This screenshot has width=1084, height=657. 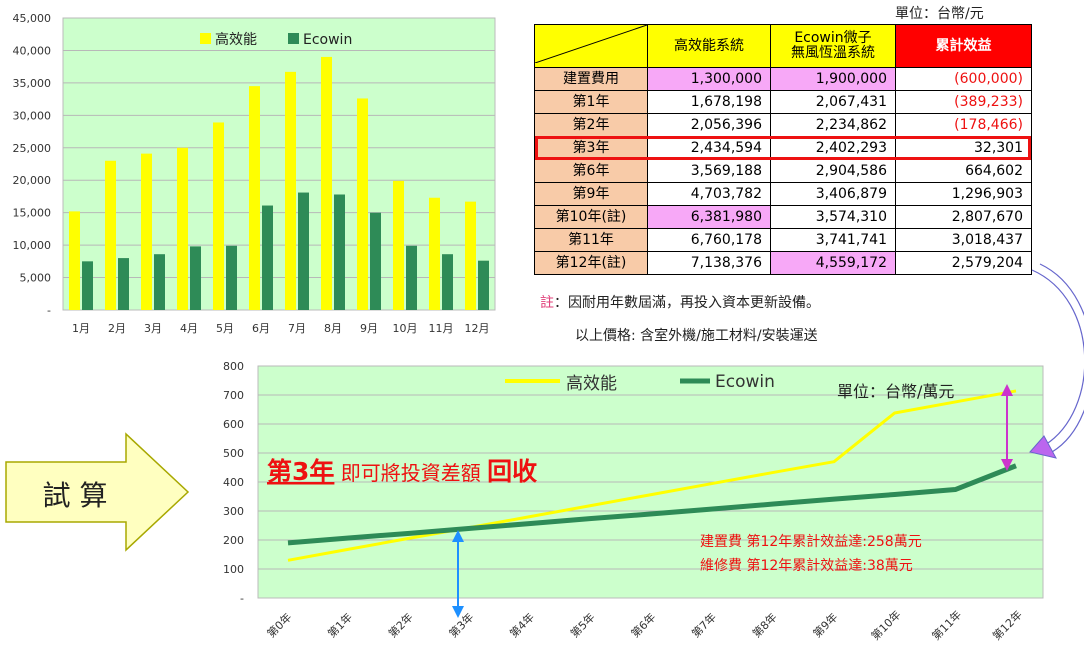 What do you see at coordinates (1006, 624) in the screenshot?
I see `line-x-tick-label: 第12年` at bounding box center [1006, 624].